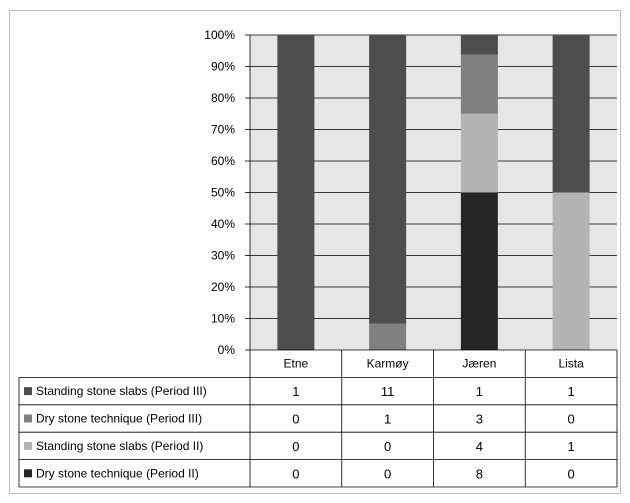 The image size is (630, 503). What do you see at coordinates (388, 364) in the screenshot?
I see `category-label: Karmøy` at bounding box center [388, 364].